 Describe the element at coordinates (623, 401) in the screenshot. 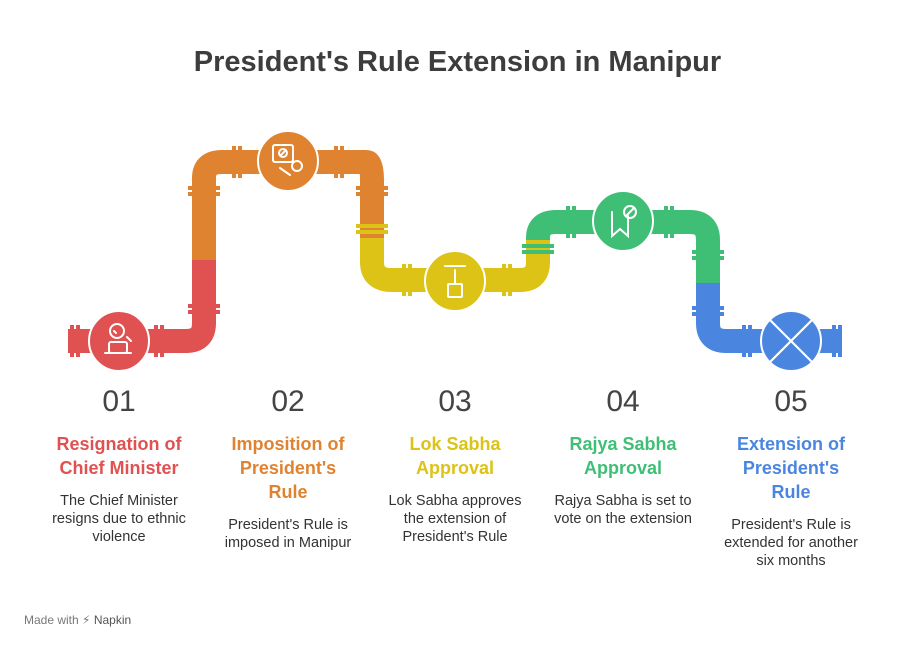

I see `step-number: 04` at that location.